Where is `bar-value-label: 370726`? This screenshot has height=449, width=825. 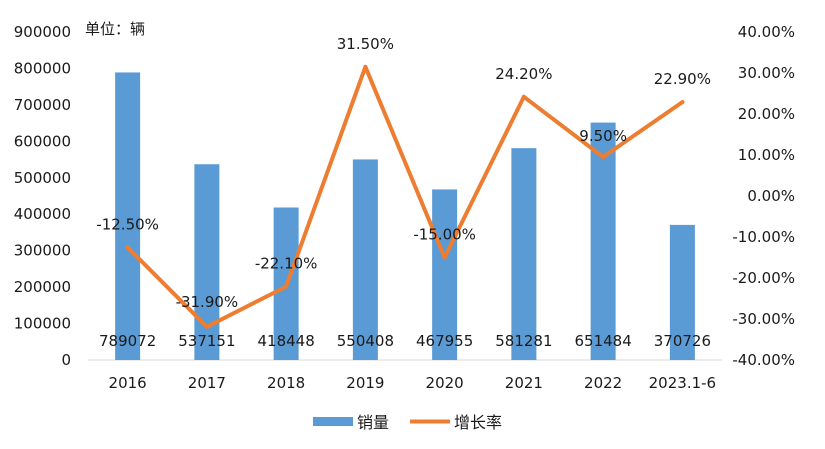
bar-value-label: 370726 is located at coordinates (682, 341).